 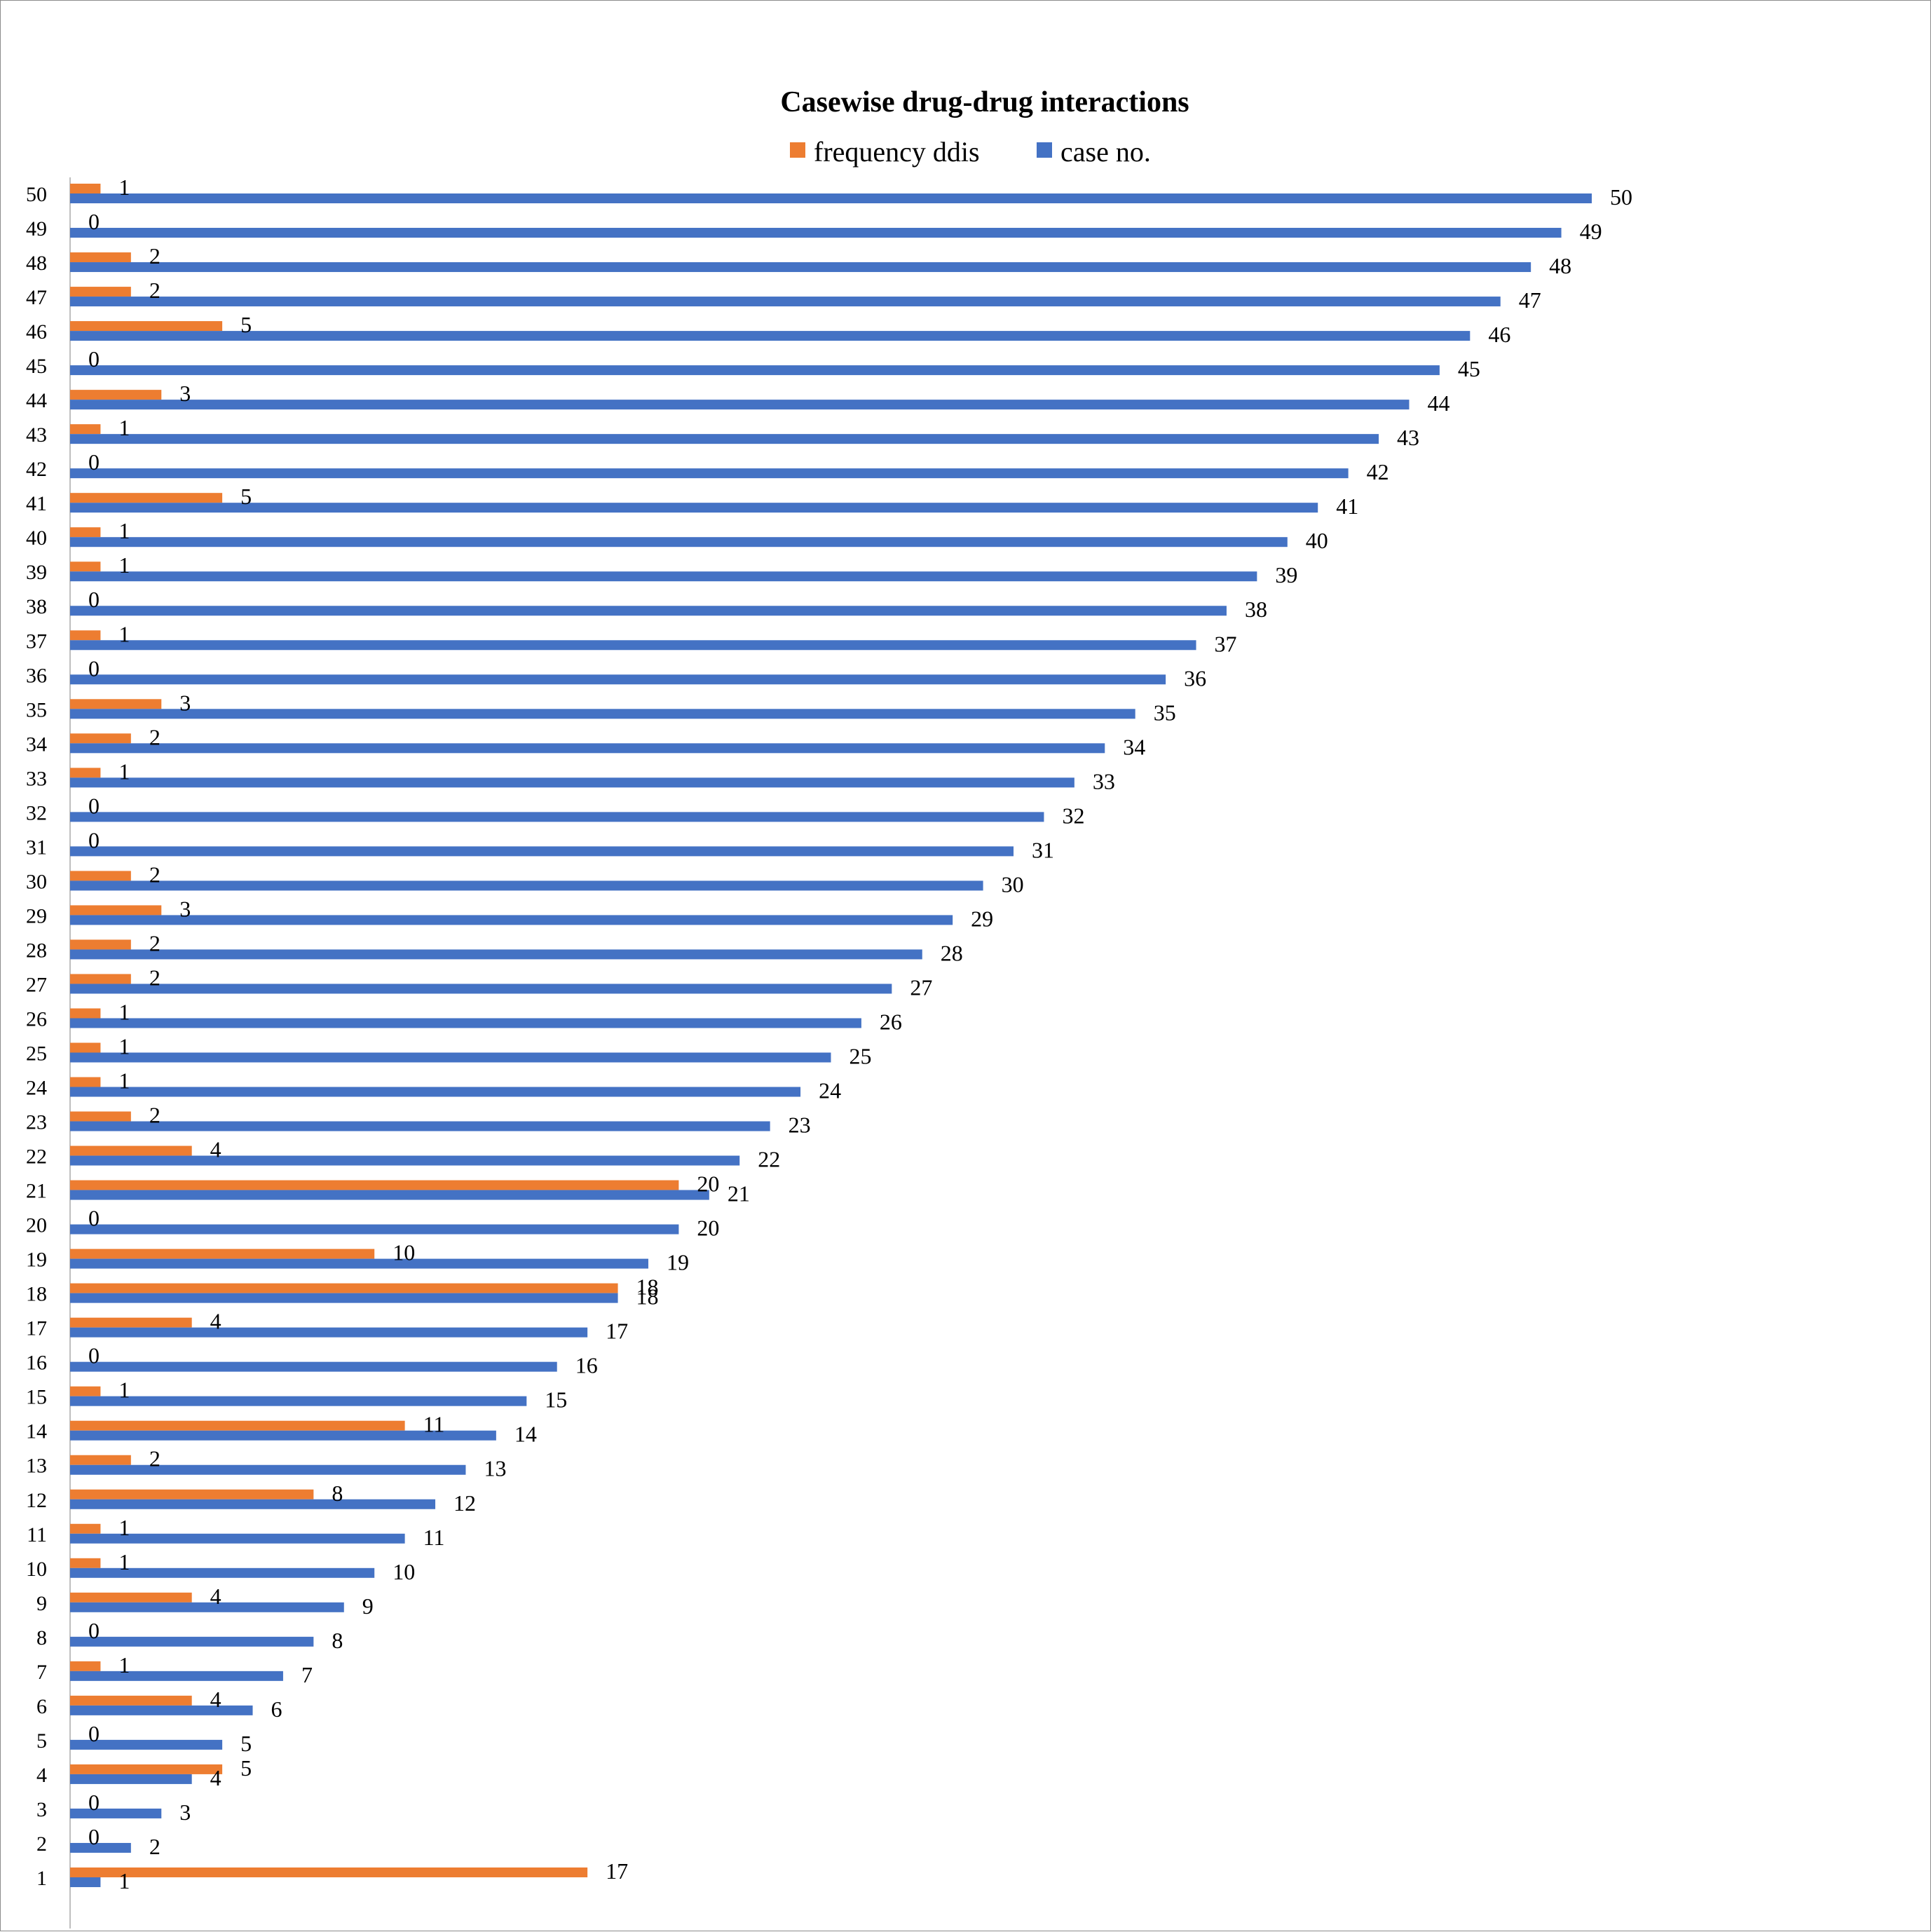 I want to click on data-label-case-no-10: 10, so click(x=404, y=1571).